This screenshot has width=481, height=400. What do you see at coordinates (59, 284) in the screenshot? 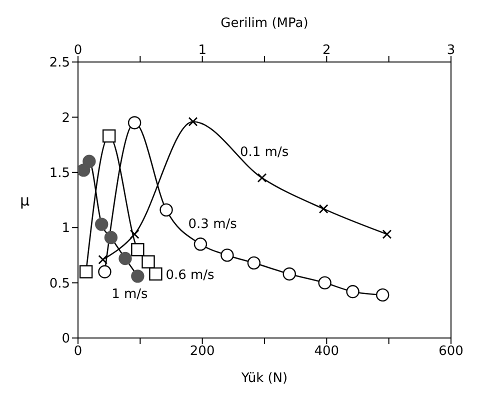
I see `y-tick-label: 0.5` at bounding box center [59, 284].